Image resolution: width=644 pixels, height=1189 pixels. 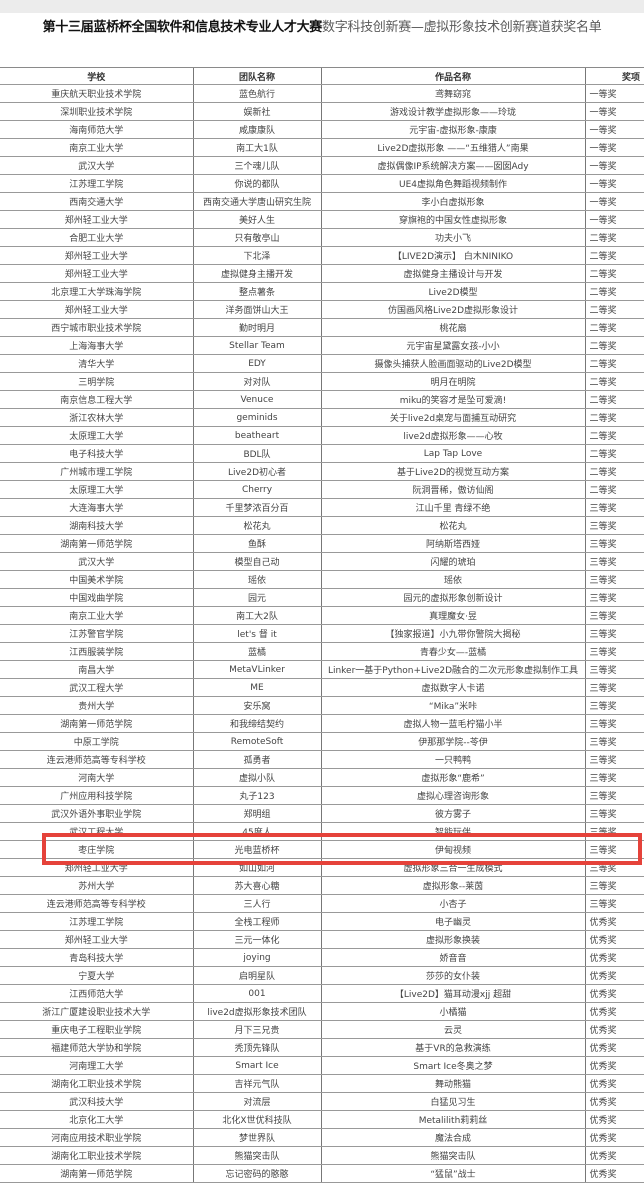 What do you see at coordinates (452, 111) in the screenshot?
I see `cell-work: 游戏设计教学虚拟形象——玲珑` at bounding box center [452, 111].